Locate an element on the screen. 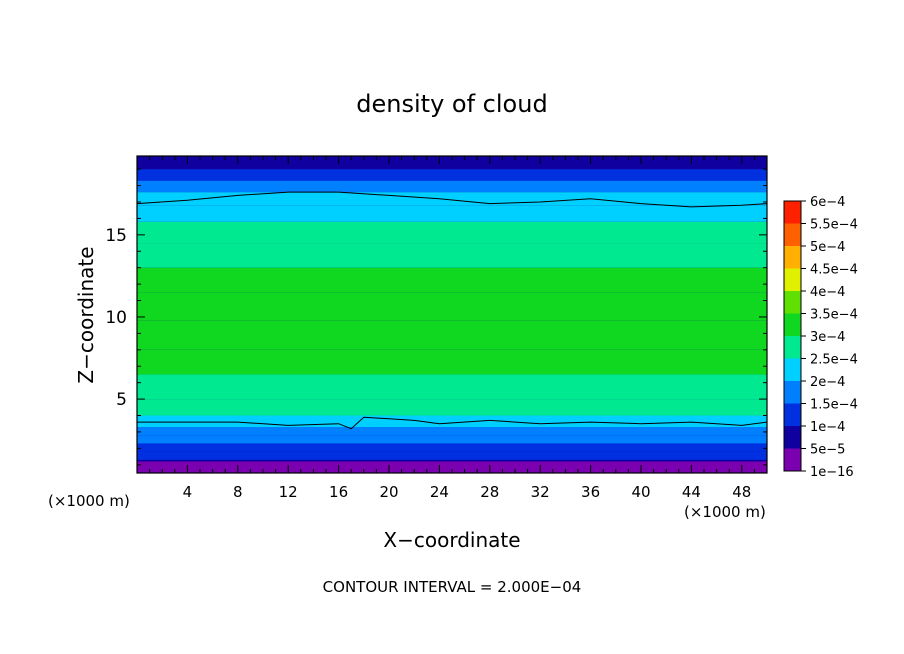  colorbar-label: 1e−16 is located at coordinates (832, 472).